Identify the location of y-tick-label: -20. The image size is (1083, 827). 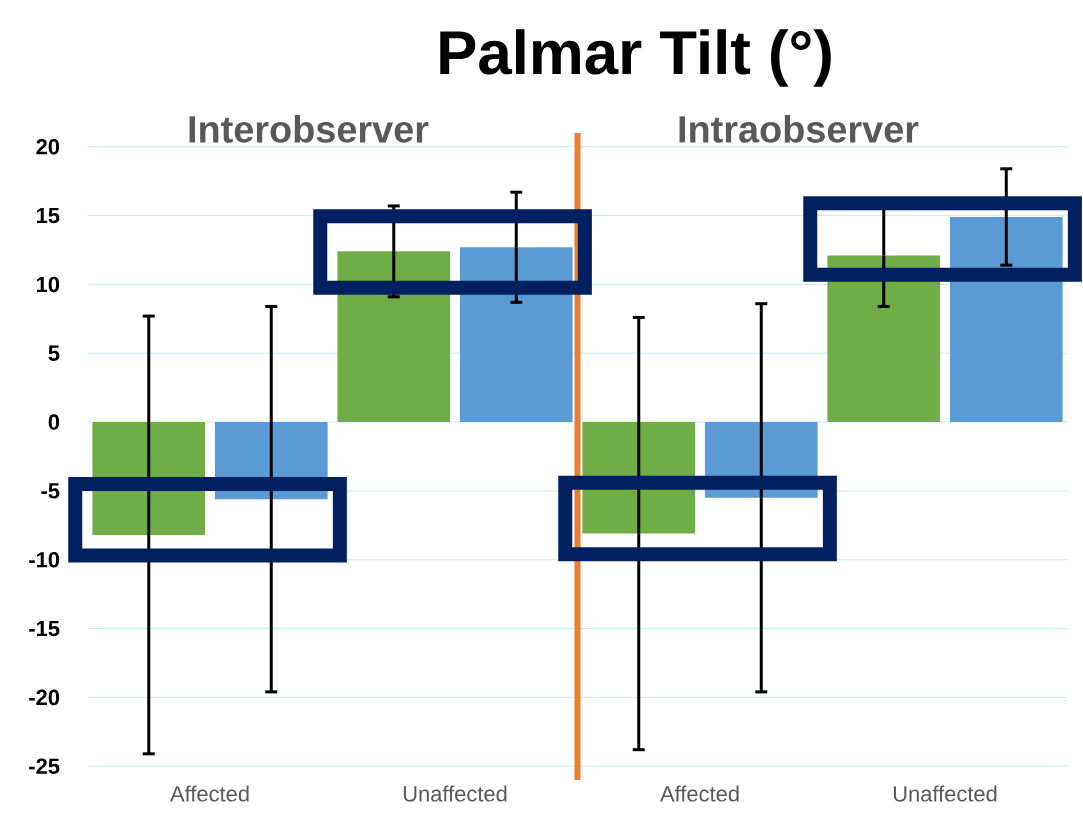
(44, 697).